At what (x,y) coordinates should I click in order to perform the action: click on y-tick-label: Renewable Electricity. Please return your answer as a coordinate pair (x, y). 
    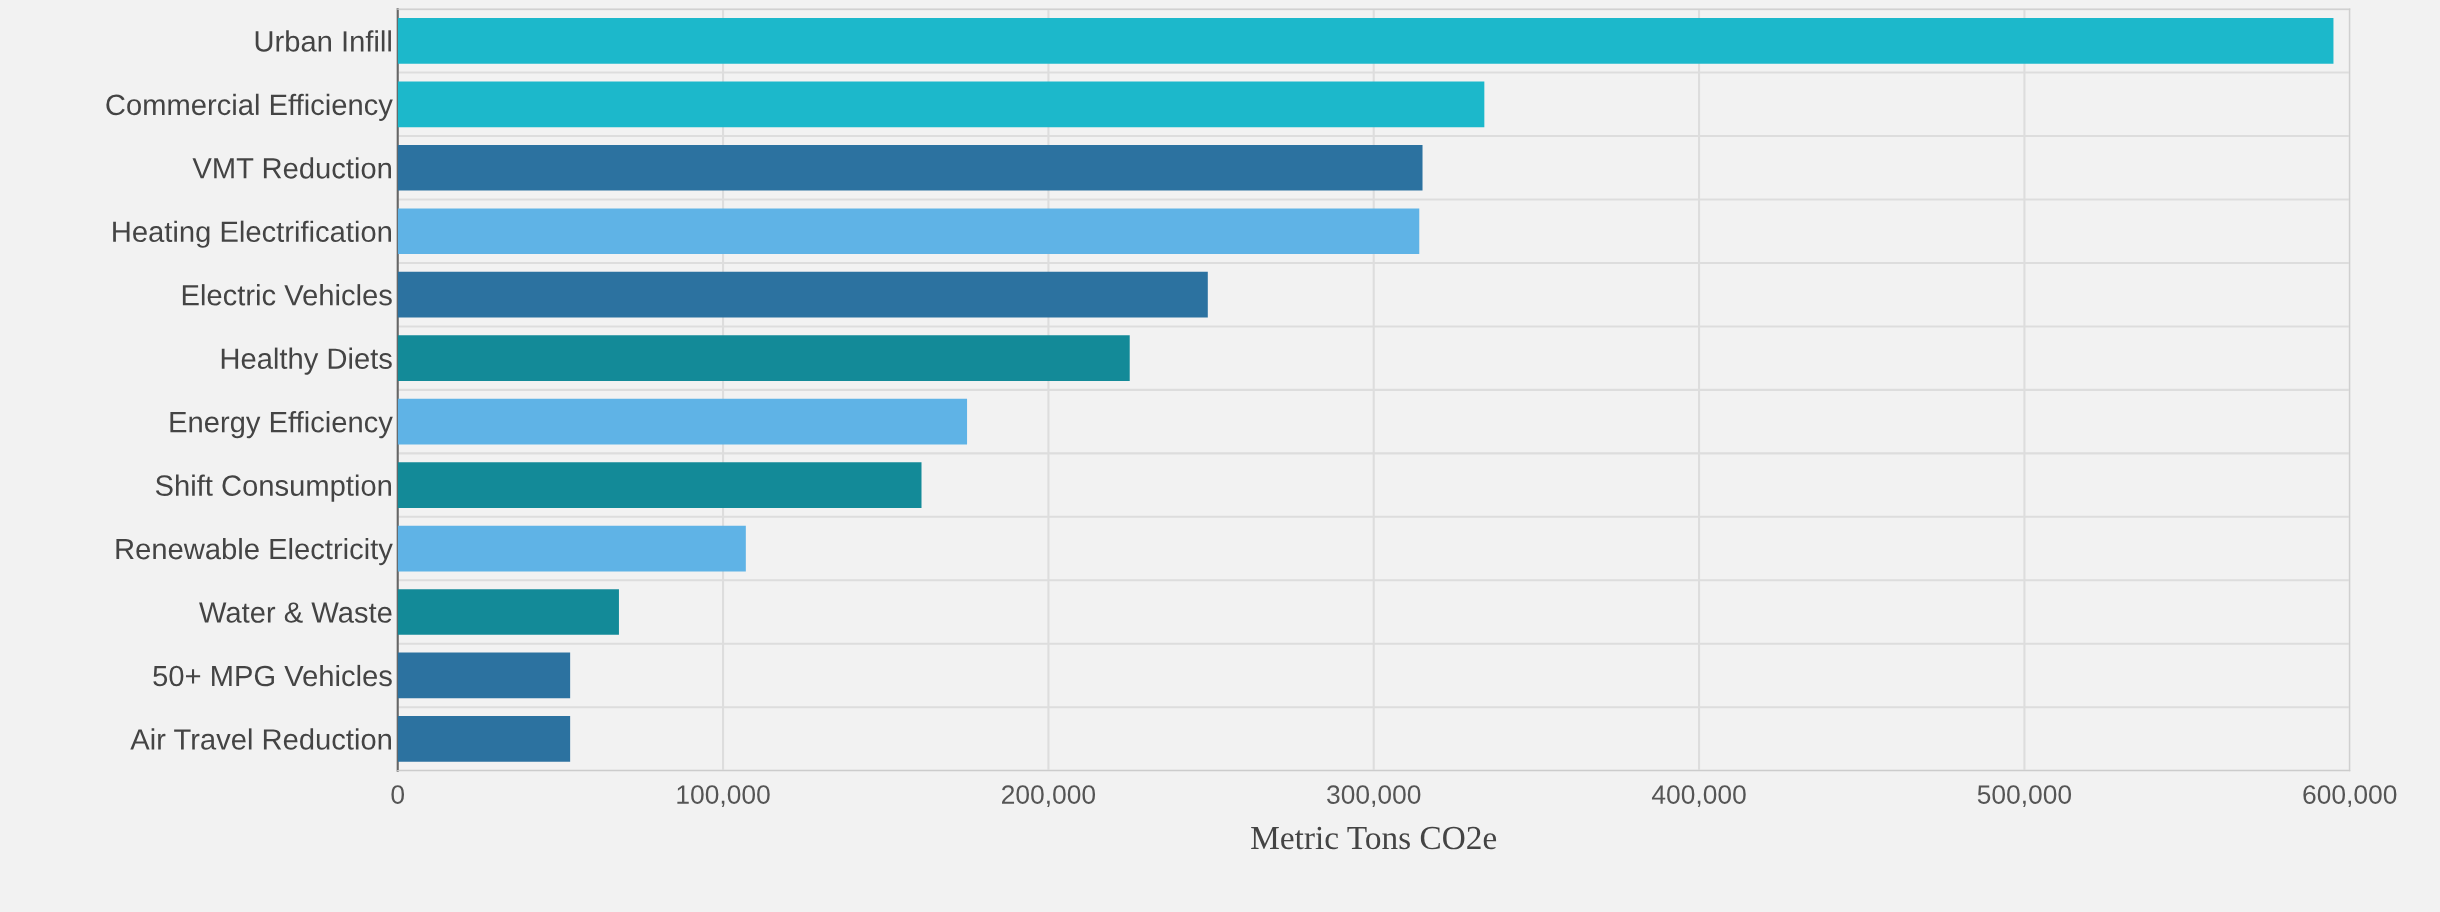
    Looking at the image, I should click on (254, 551).